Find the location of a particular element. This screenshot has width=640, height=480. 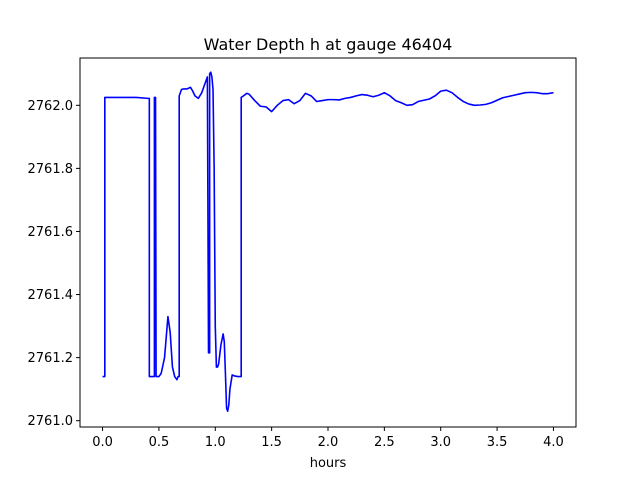

chart-title: Water Depth h at gauge 46404 is located at coordinates (328, 44).